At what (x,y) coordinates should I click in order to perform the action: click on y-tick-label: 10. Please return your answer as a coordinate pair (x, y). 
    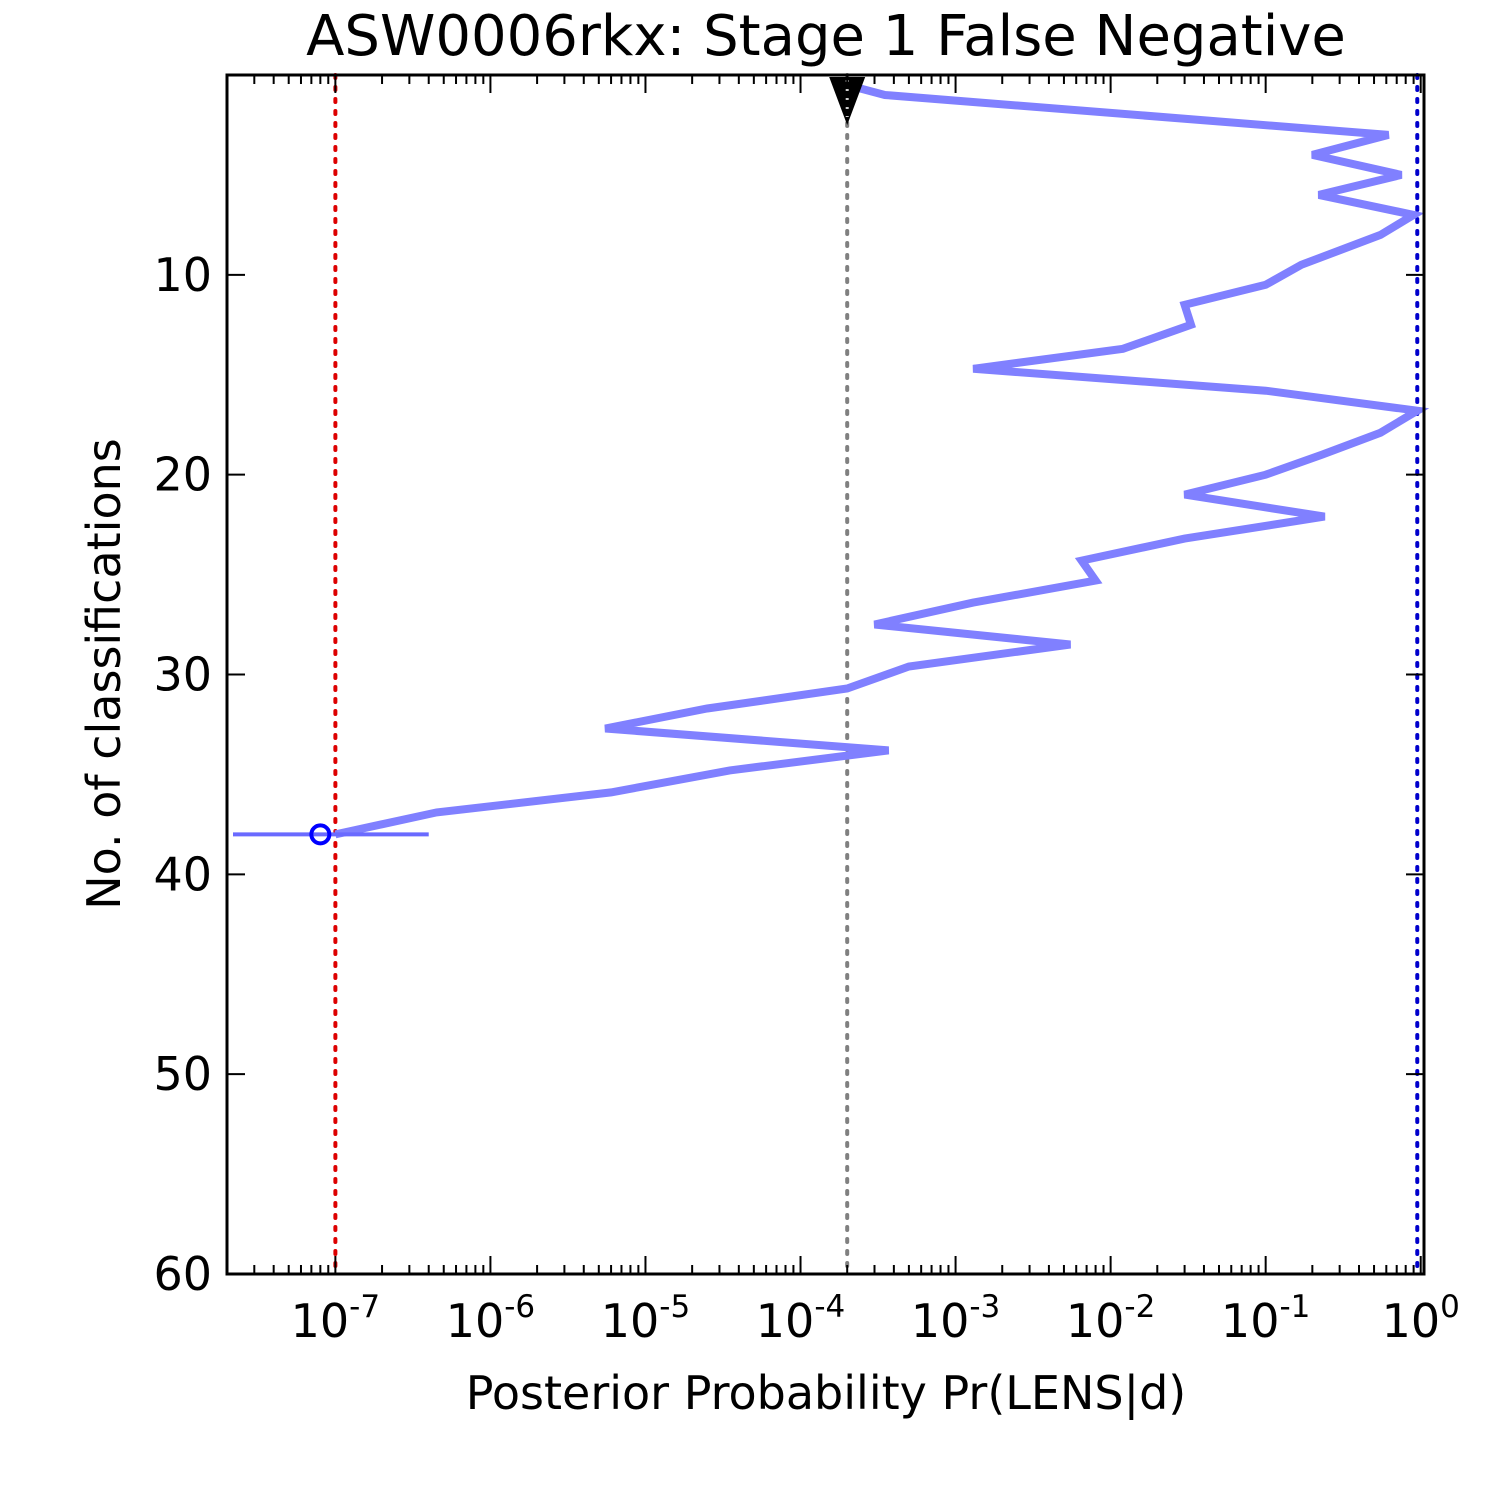
    Looking at the image, I should click on (182, 275).